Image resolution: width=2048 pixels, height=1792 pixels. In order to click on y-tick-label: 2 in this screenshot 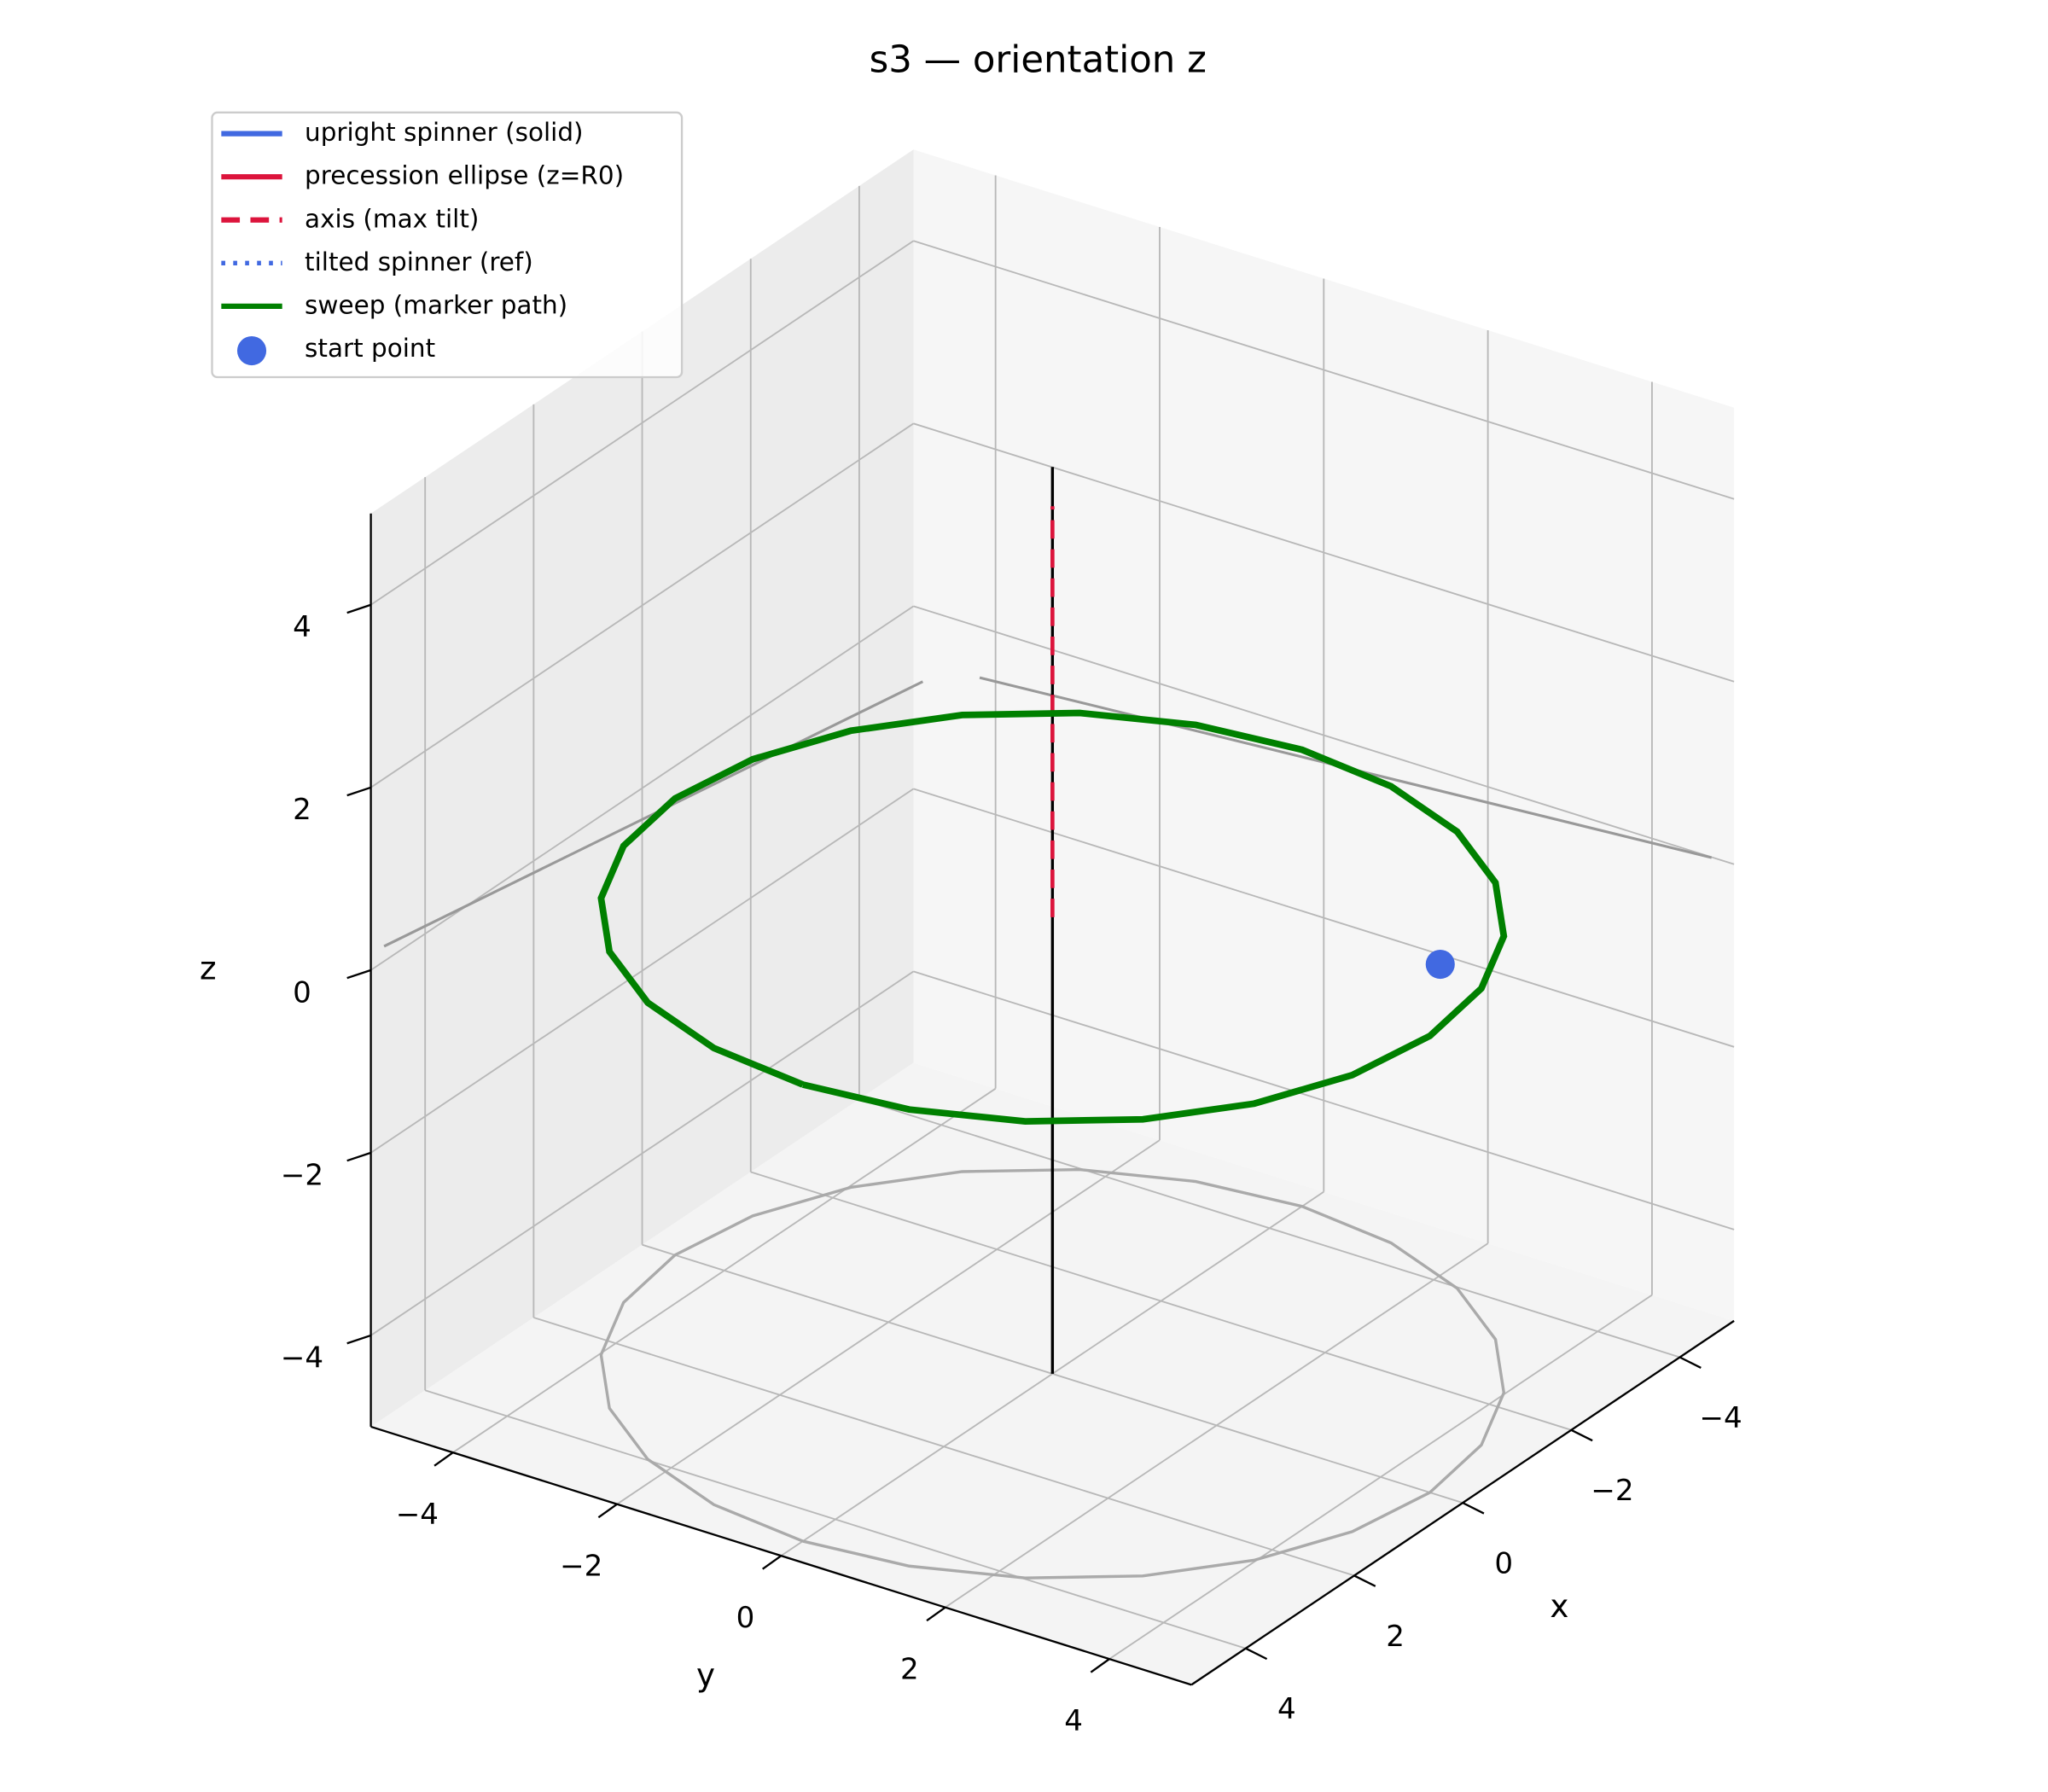, I will do `click(910, 1670)`.